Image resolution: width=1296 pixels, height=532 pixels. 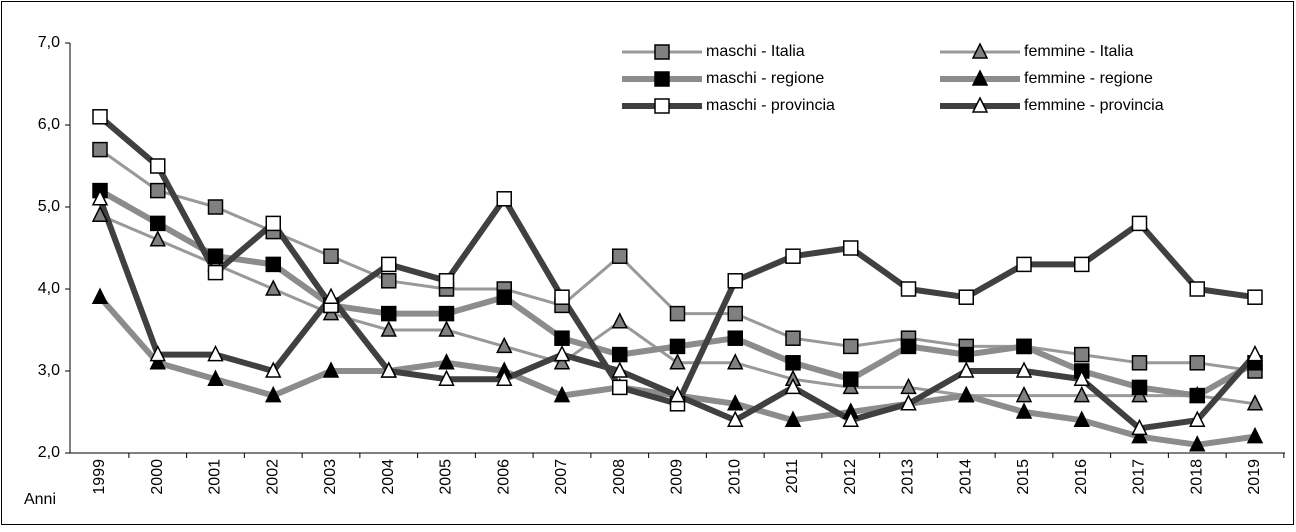 What do you see at coordinates (388, 477) in the screenshot?
I see `x-tick-label: 2004` at bounding box center [388, 477].